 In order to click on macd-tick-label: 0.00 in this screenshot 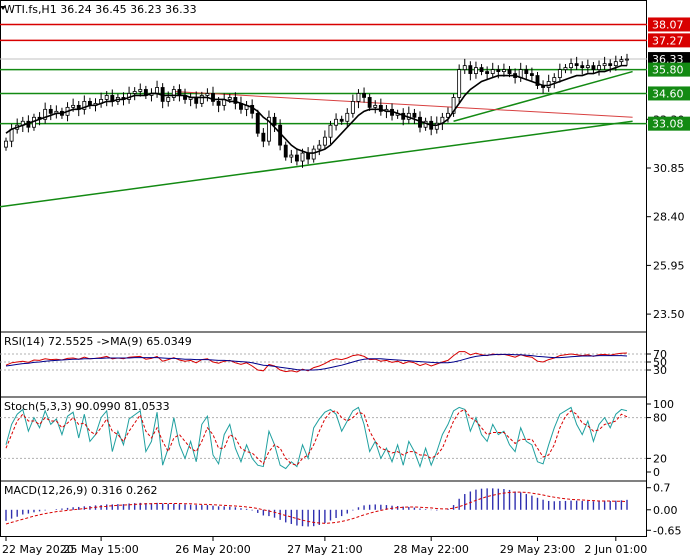, I will do `click(665, 510)`.